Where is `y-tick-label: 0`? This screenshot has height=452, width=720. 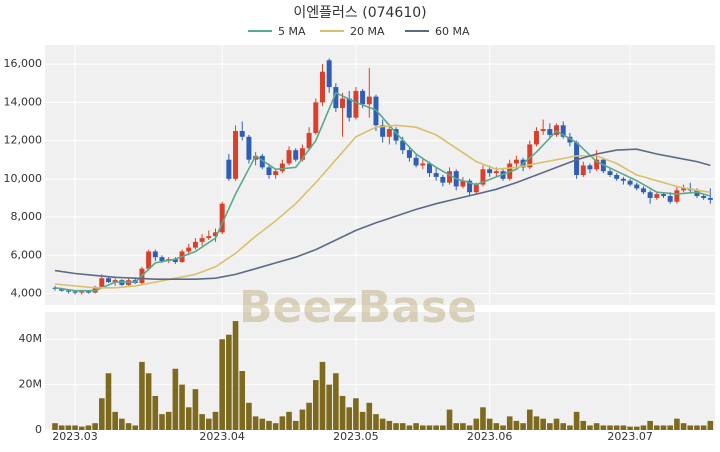
y-tick-label: 0 is located at coordinates (38, 429).